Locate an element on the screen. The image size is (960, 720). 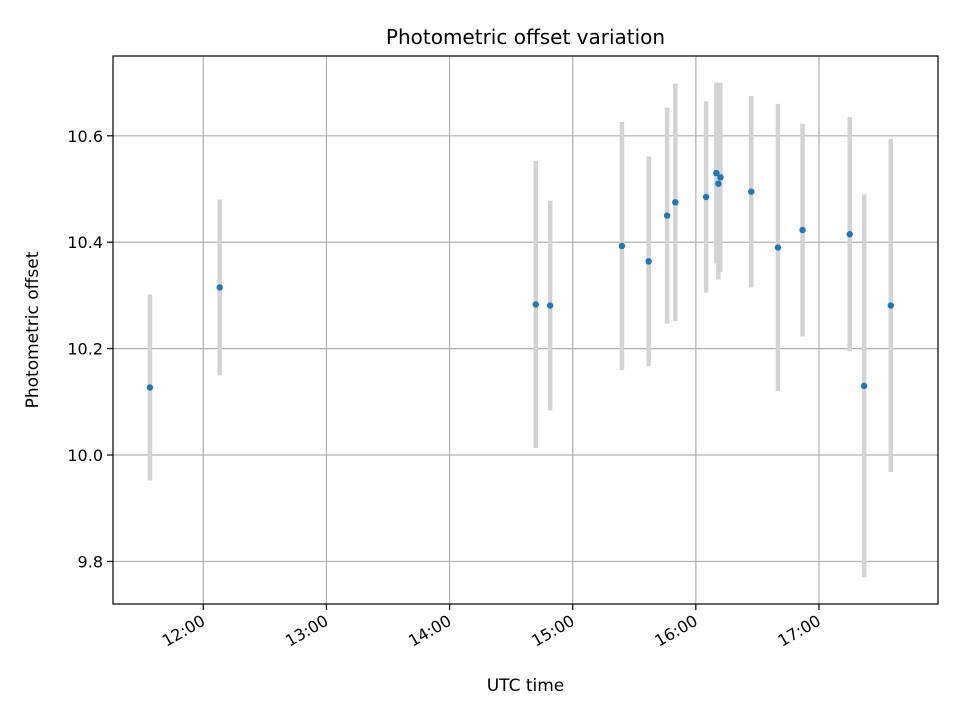
chart-title: Photometric offset variation is located at coordinates (525, 37).